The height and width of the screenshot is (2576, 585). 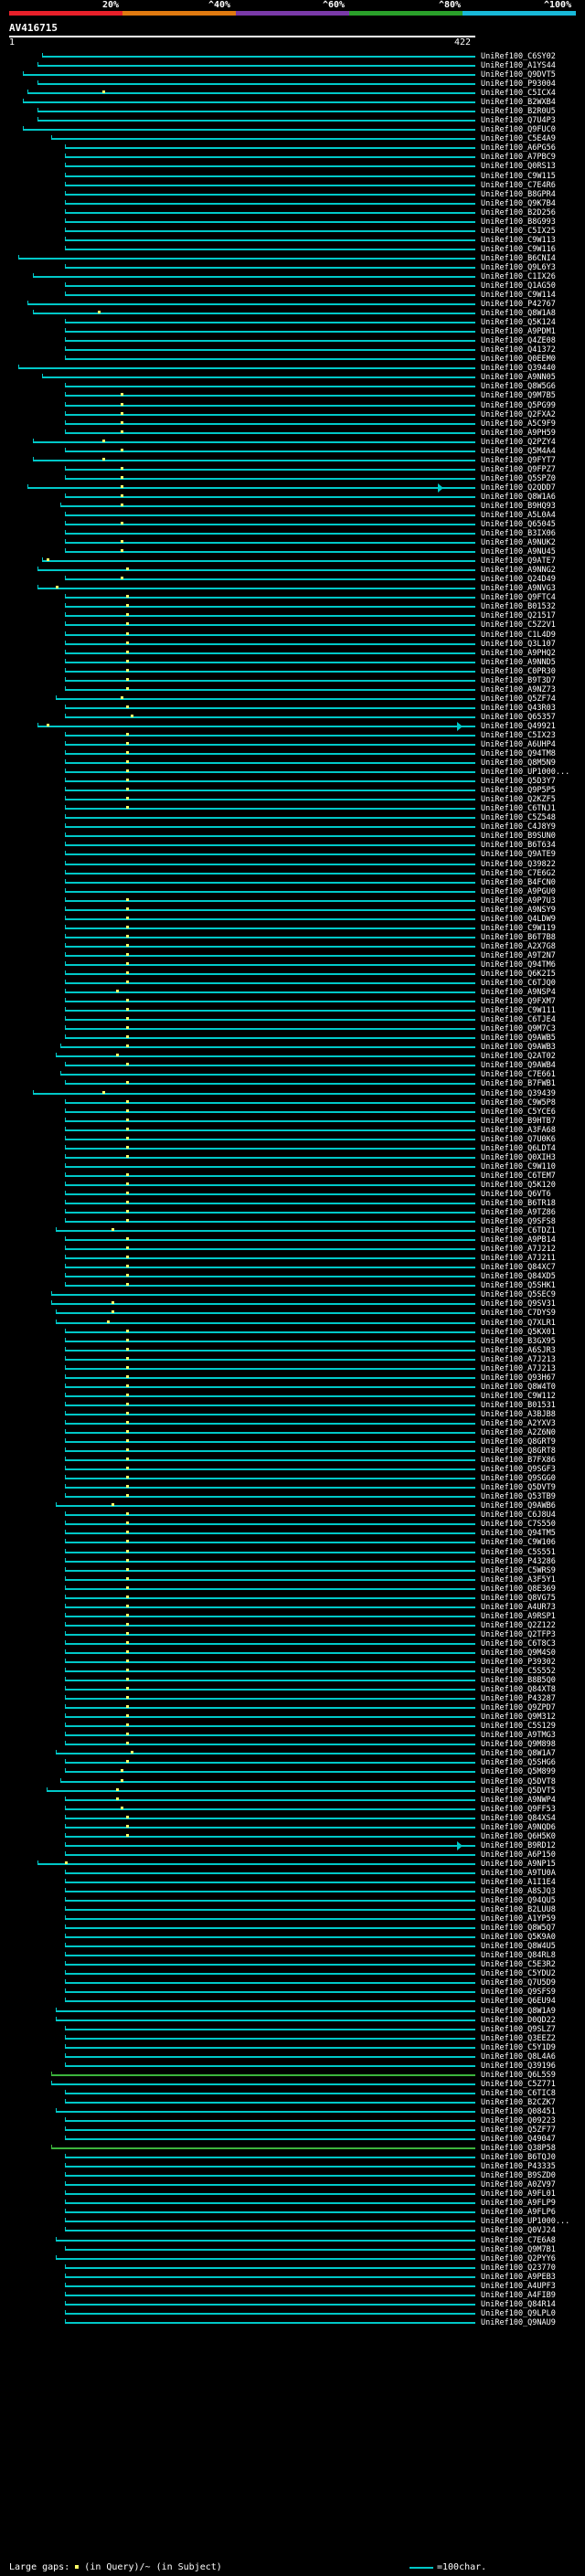 I want to click on hit-link: UniRef100_Q2AT02, so click(x=518, y=1057).